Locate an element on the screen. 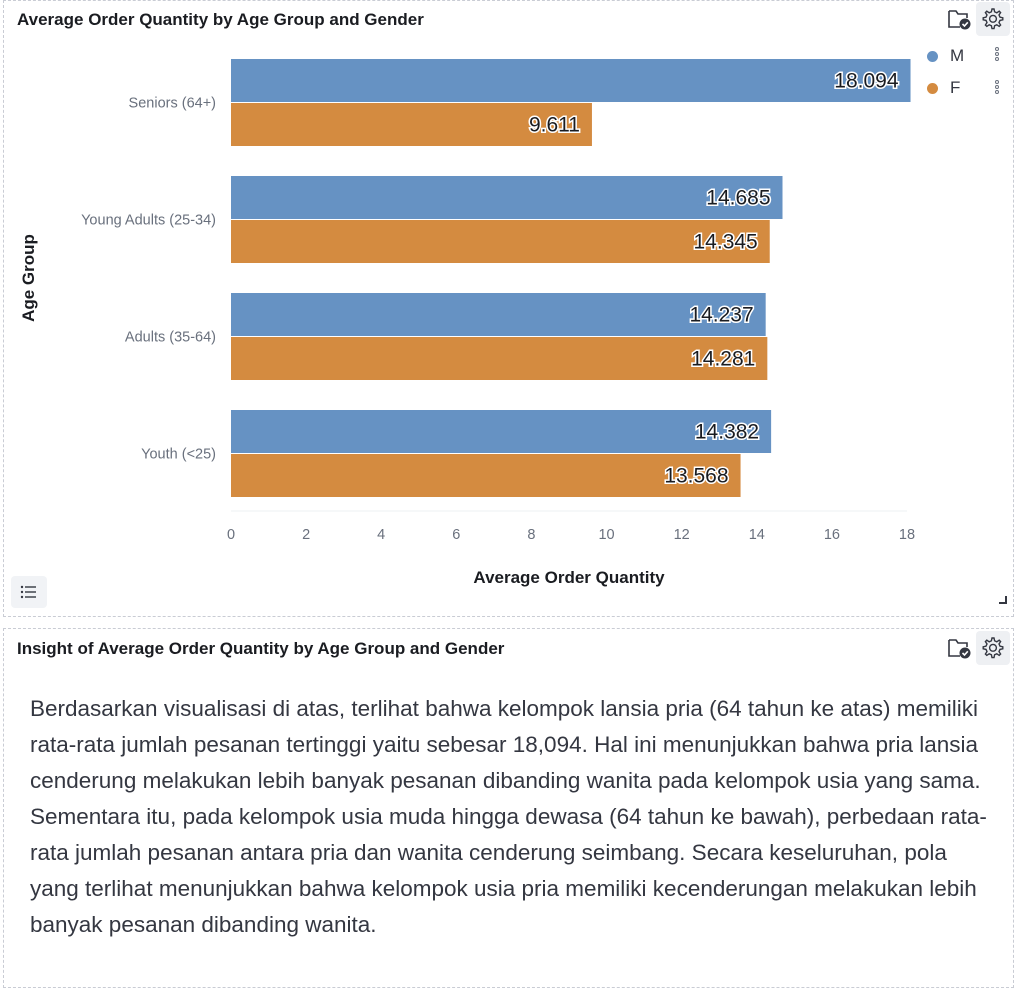 The height and width of the screenshot is (988, 1017). data-label-f-young-adults-25-34: 14.345 is located at coordinates (726, 242).